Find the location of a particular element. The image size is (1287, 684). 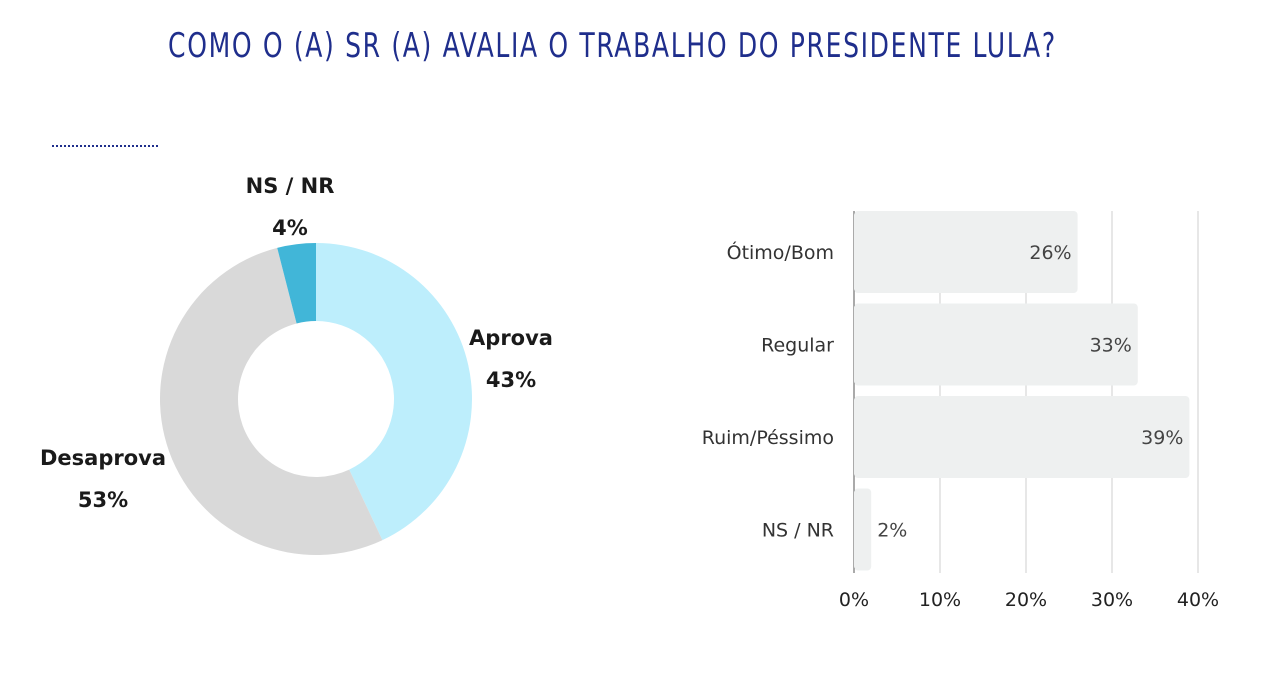

category-label-ns-nr: NS / NR is located at coordinates (798, 531).